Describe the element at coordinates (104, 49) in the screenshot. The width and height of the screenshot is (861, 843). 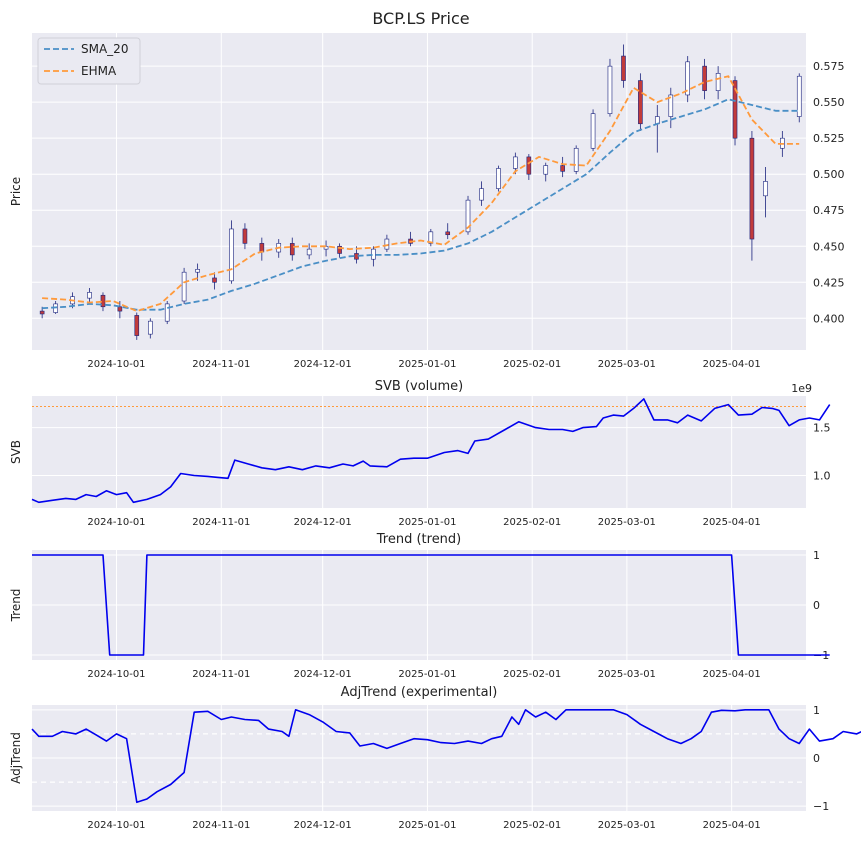
I see `legend-label: SMA_20` at that location.